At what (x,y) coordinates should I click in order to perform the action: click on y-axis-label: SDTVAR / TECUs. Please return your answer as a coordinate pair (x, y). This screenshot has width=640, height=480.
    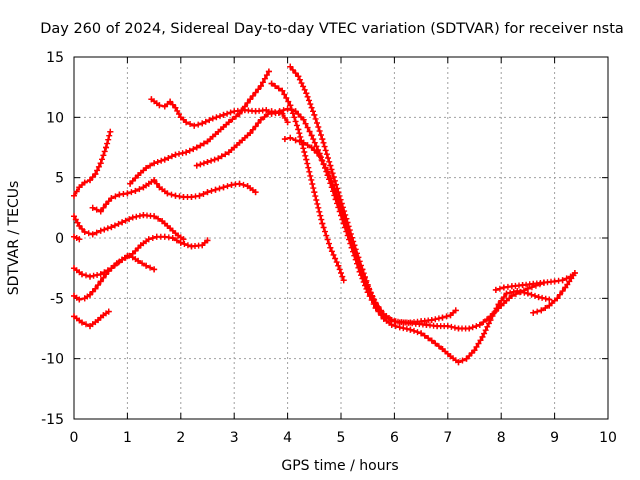
    Looking at the image, I should click on (14, 238).